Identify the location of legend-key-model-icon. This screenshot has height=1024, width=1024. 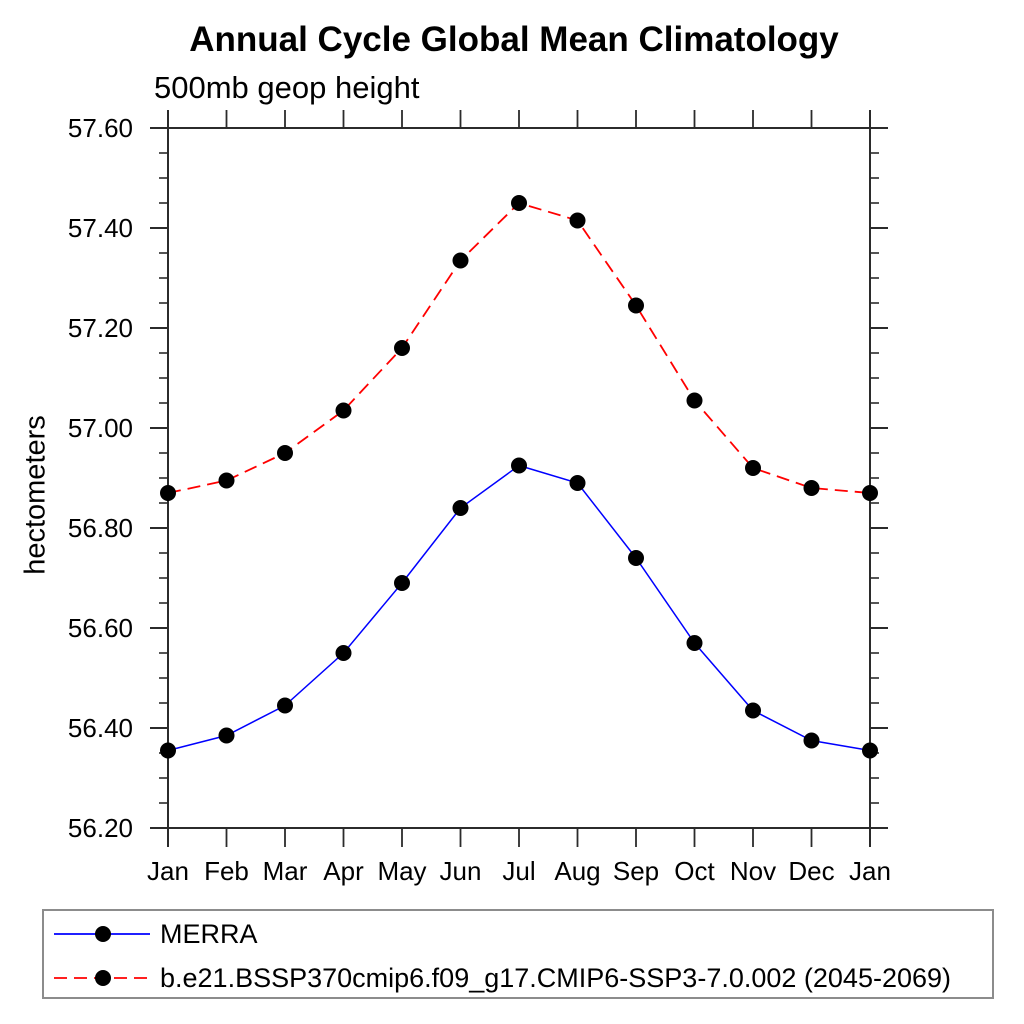
(102, 978).